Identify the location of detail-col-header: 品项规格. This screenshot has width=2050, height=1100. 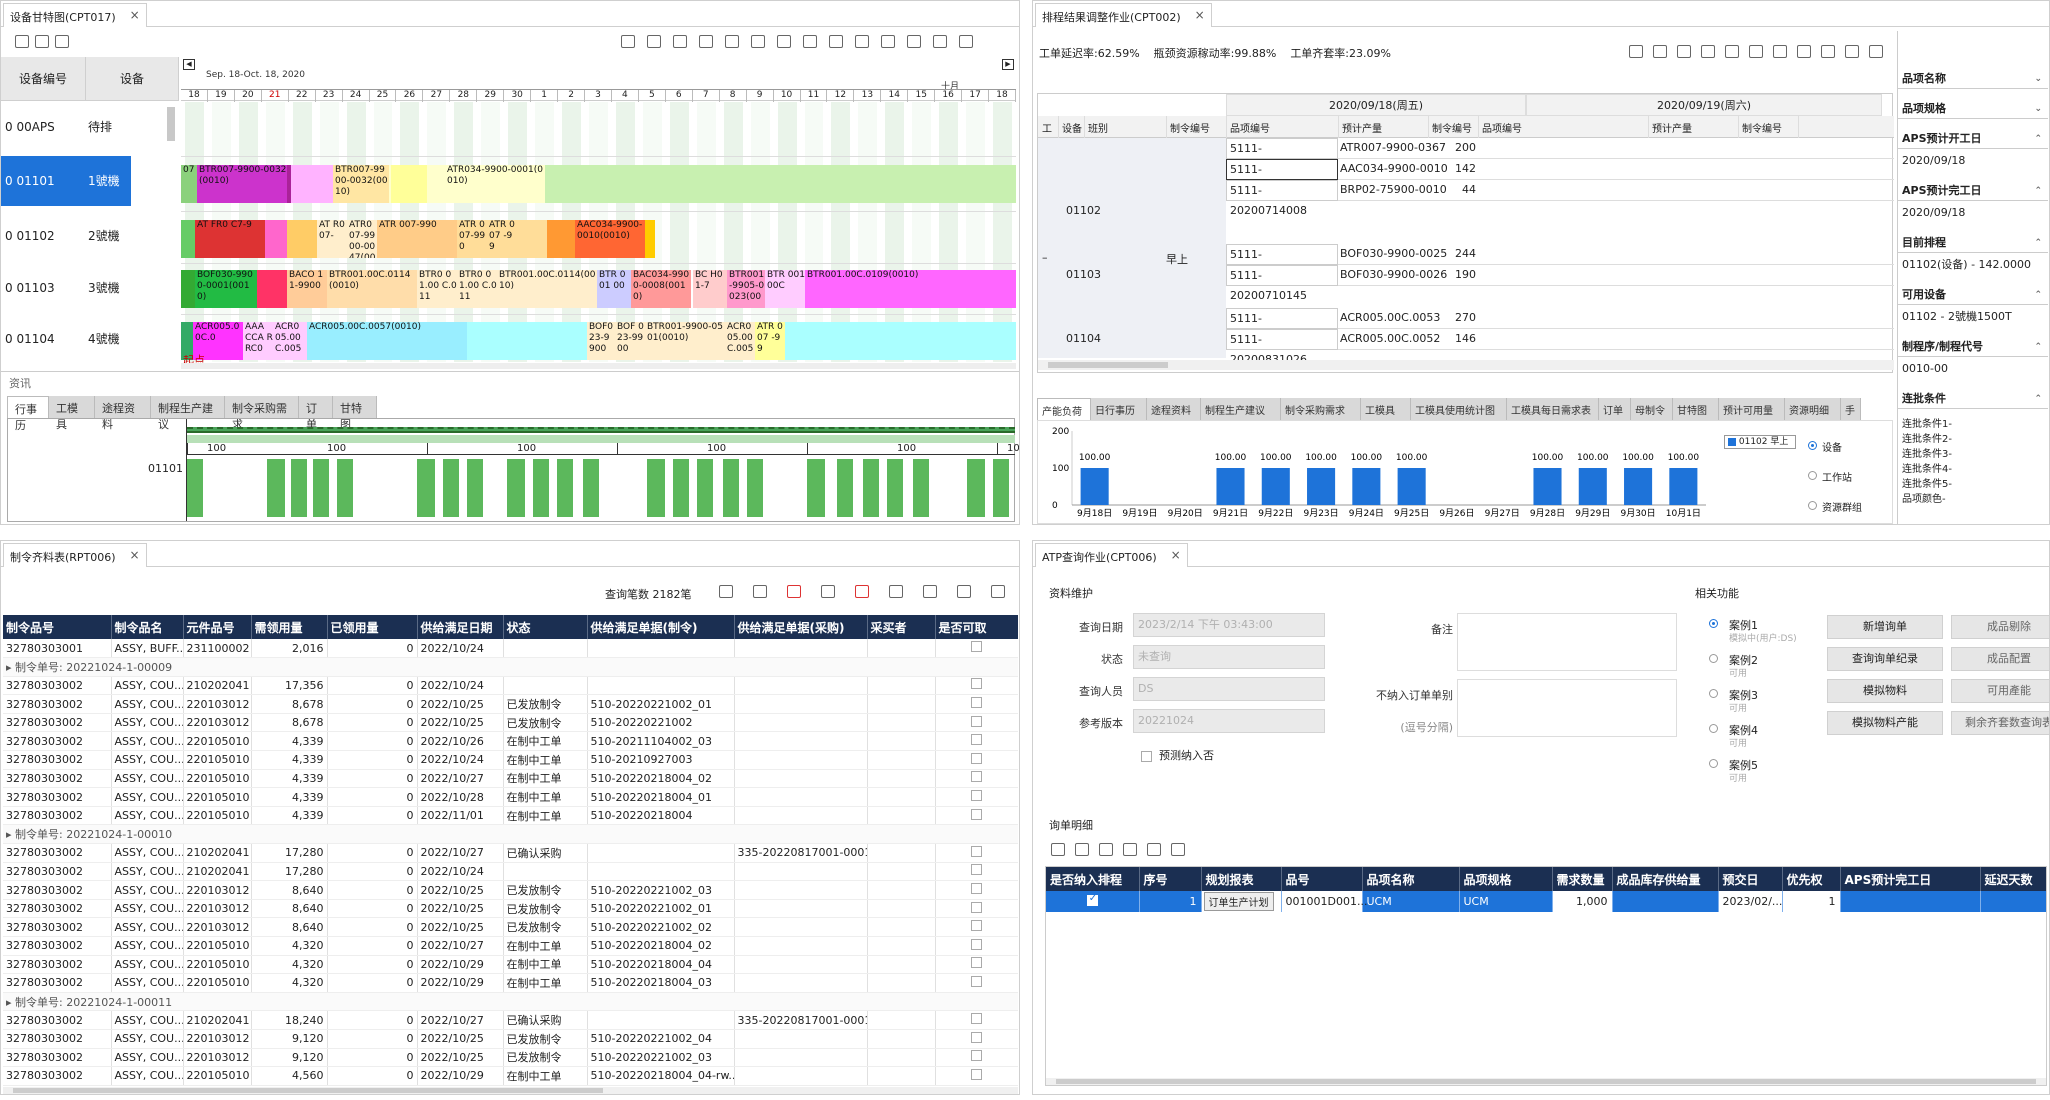
(1506, 879).